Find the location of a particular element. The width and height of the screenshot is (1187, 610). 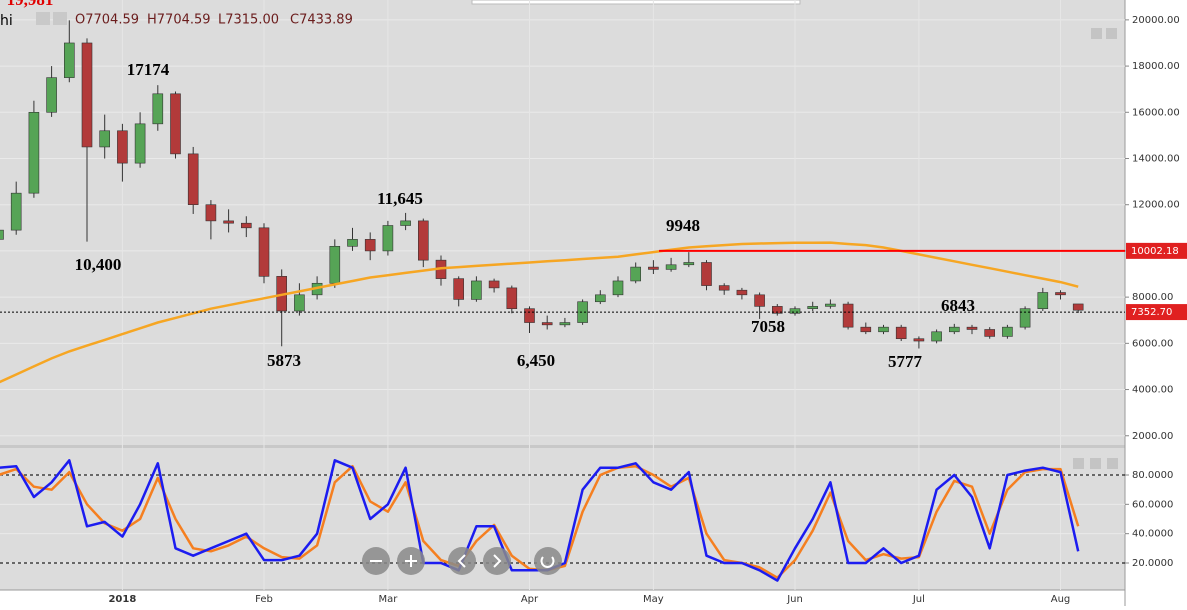

zoom-controls is located at coordinates (462, 561).